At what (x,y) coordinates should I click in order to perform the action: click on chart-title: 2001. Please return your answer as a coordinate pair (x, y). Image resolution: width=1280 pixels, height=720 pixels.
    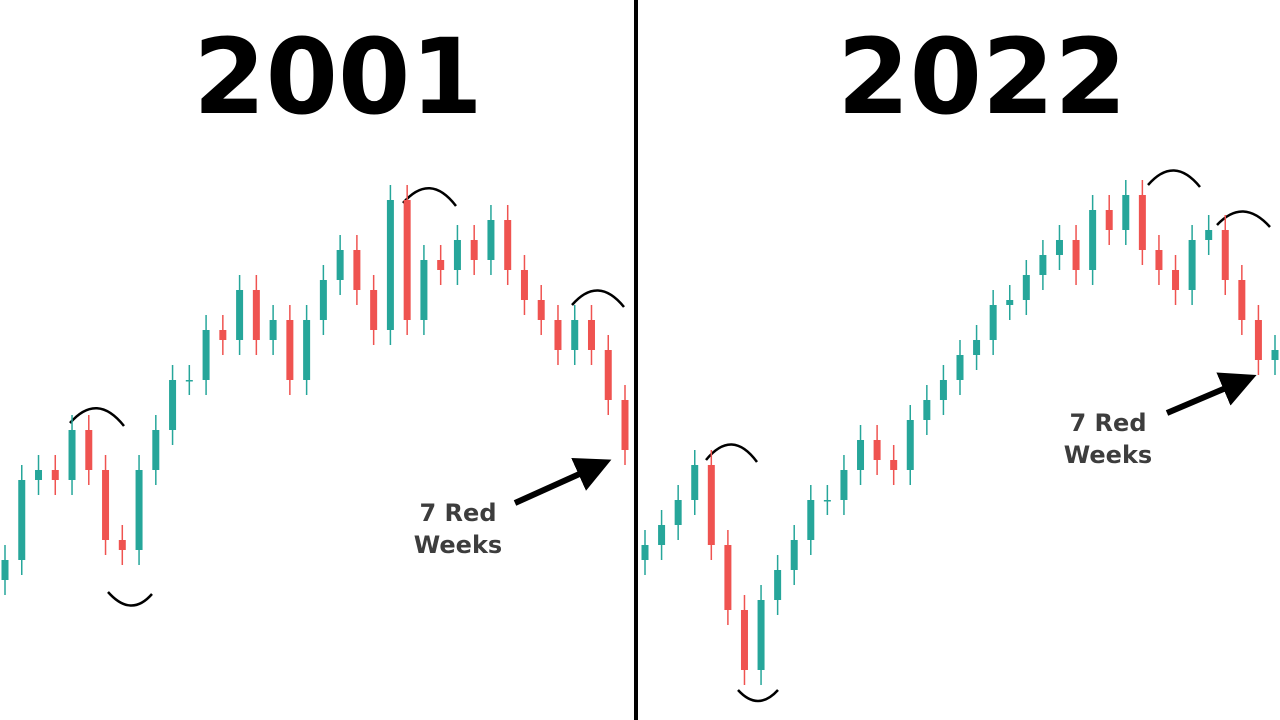
    Looking at the image, I should click on (337, 77).